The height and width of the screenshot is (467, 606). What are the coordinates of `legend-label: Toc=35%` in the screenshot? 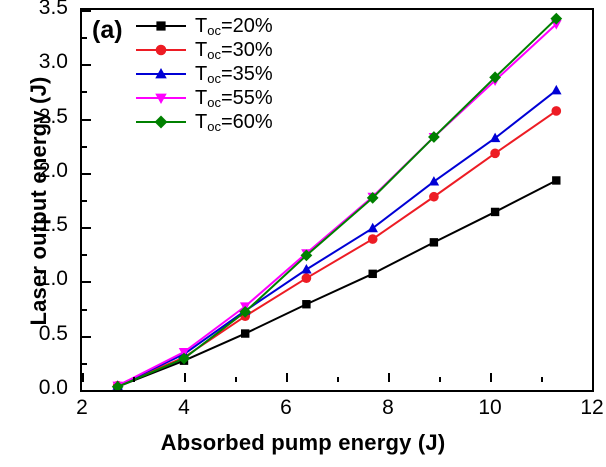 It's located at (234, 74).